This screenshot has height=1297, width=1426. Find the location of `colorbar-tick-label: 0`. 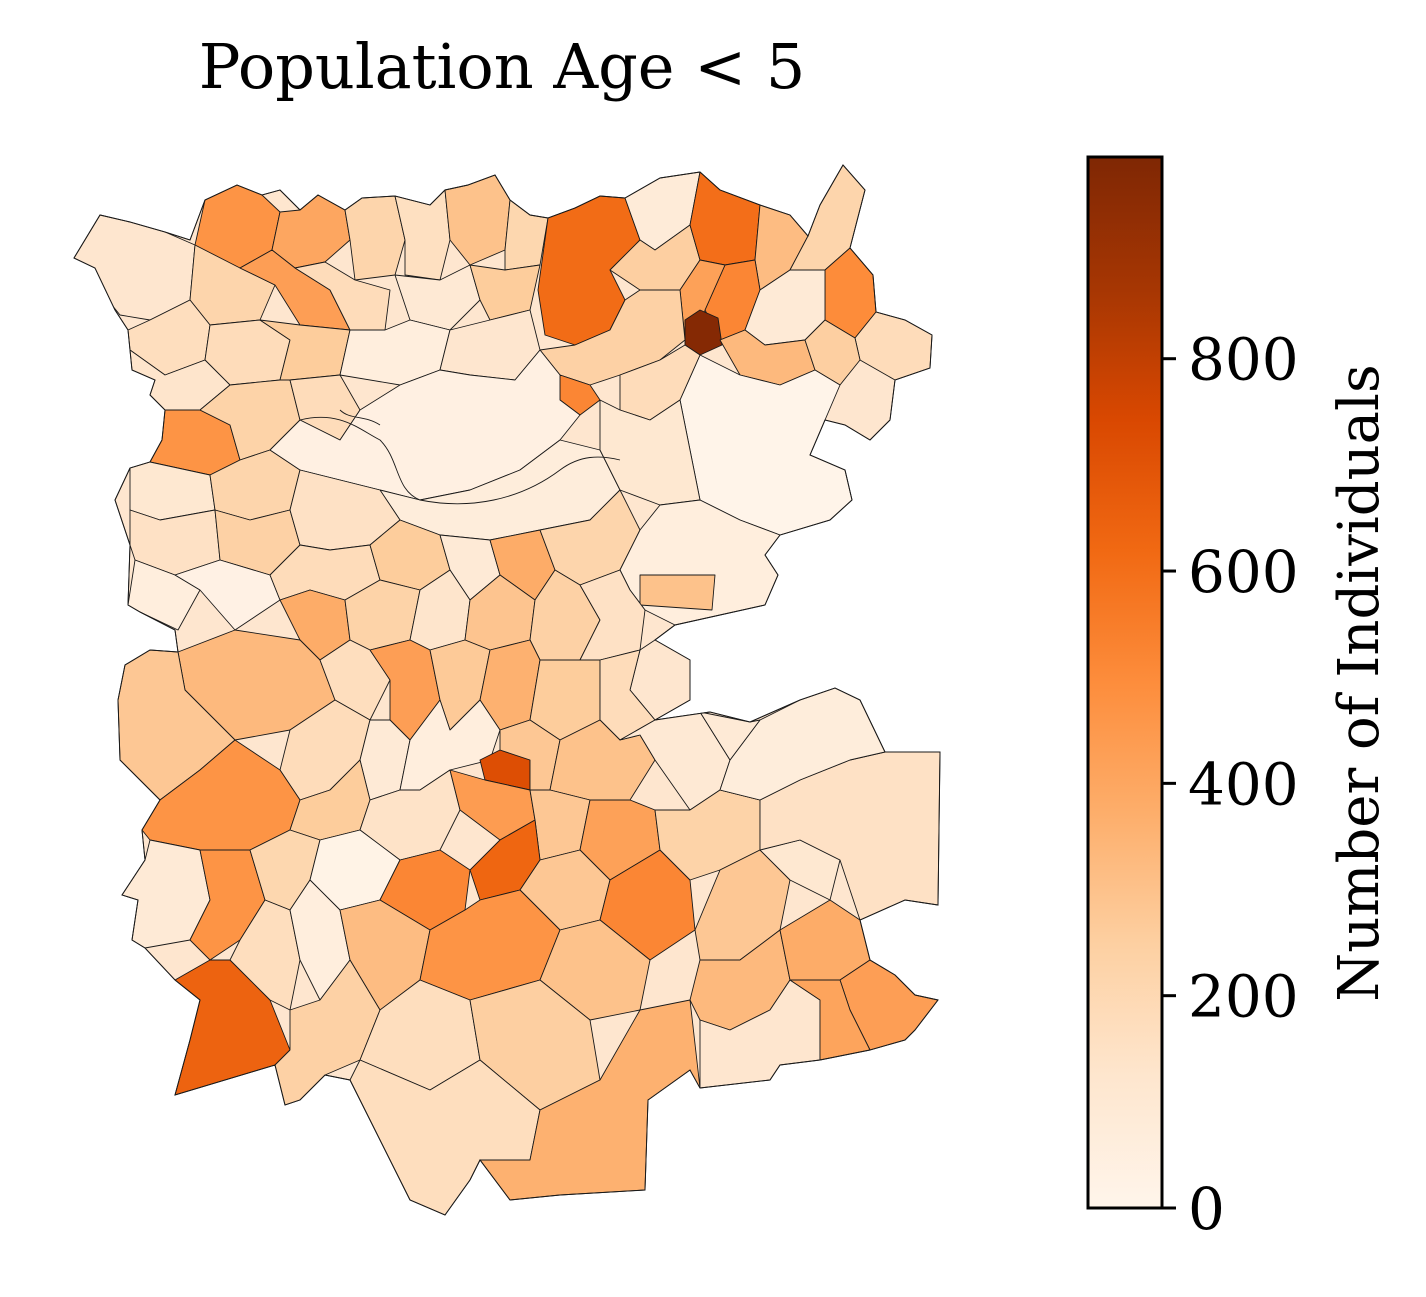

colorbar-tick-label: 0 is located at coordinates (1206, 1209).